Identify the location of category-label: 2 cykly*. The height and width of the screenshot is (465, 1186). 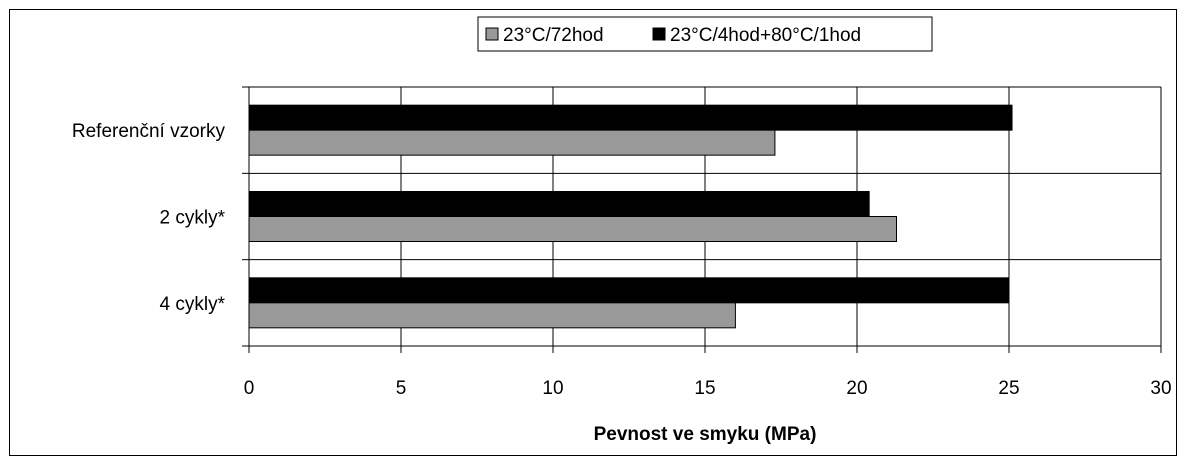
(193, 218).